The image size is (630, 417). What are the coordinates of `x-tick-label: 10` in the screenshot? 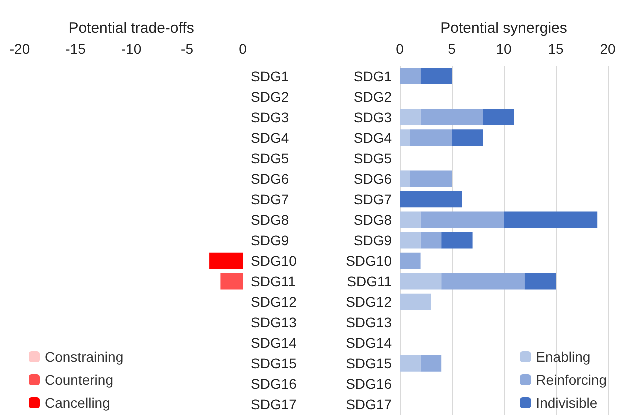 It's located at (504, 49).